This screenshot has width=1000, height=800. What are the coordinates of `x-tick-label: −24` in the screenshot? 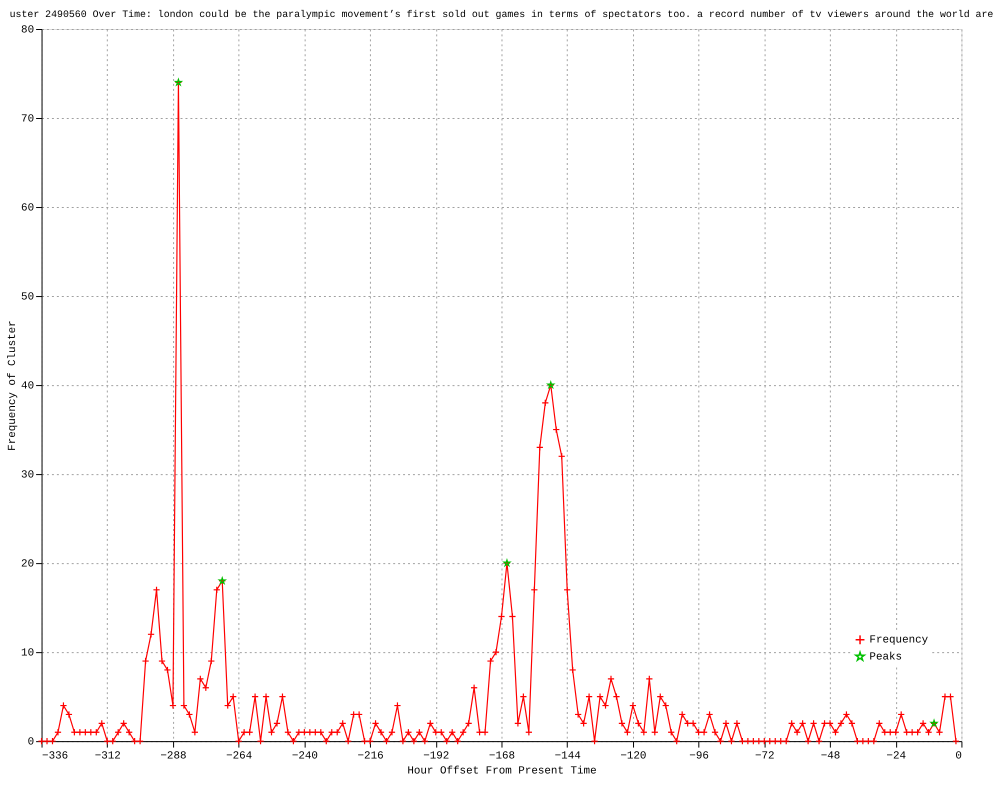 It's located at (896, 756).